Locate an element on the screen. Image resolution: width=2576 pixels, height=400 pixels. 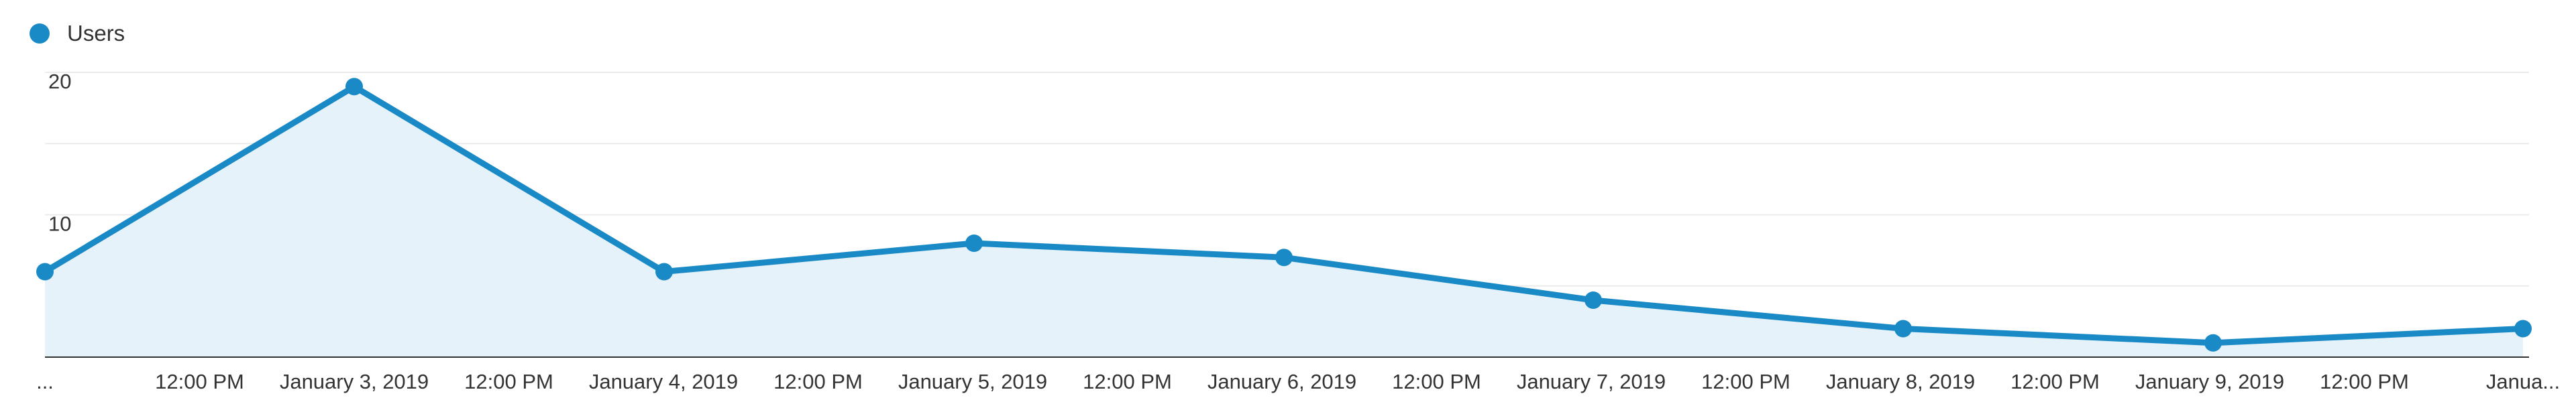
x-tick-label: January 5, 2019 is located at coordinates (972, 381).